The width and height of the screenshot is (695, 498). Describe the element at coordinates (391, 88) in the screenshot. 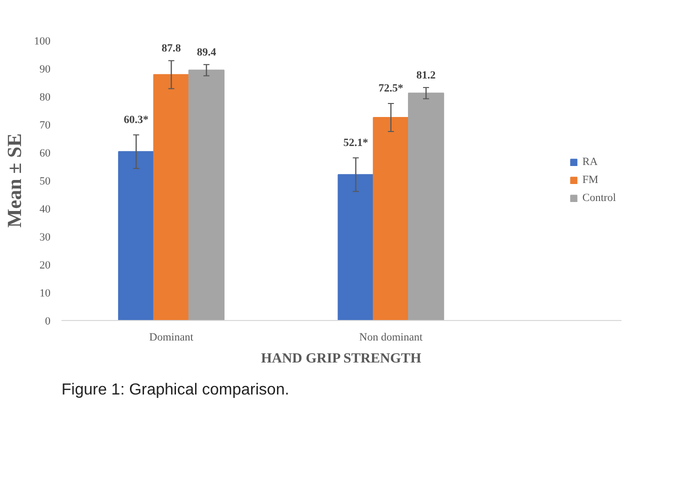

I see `data-label: 72.5*` at that location.